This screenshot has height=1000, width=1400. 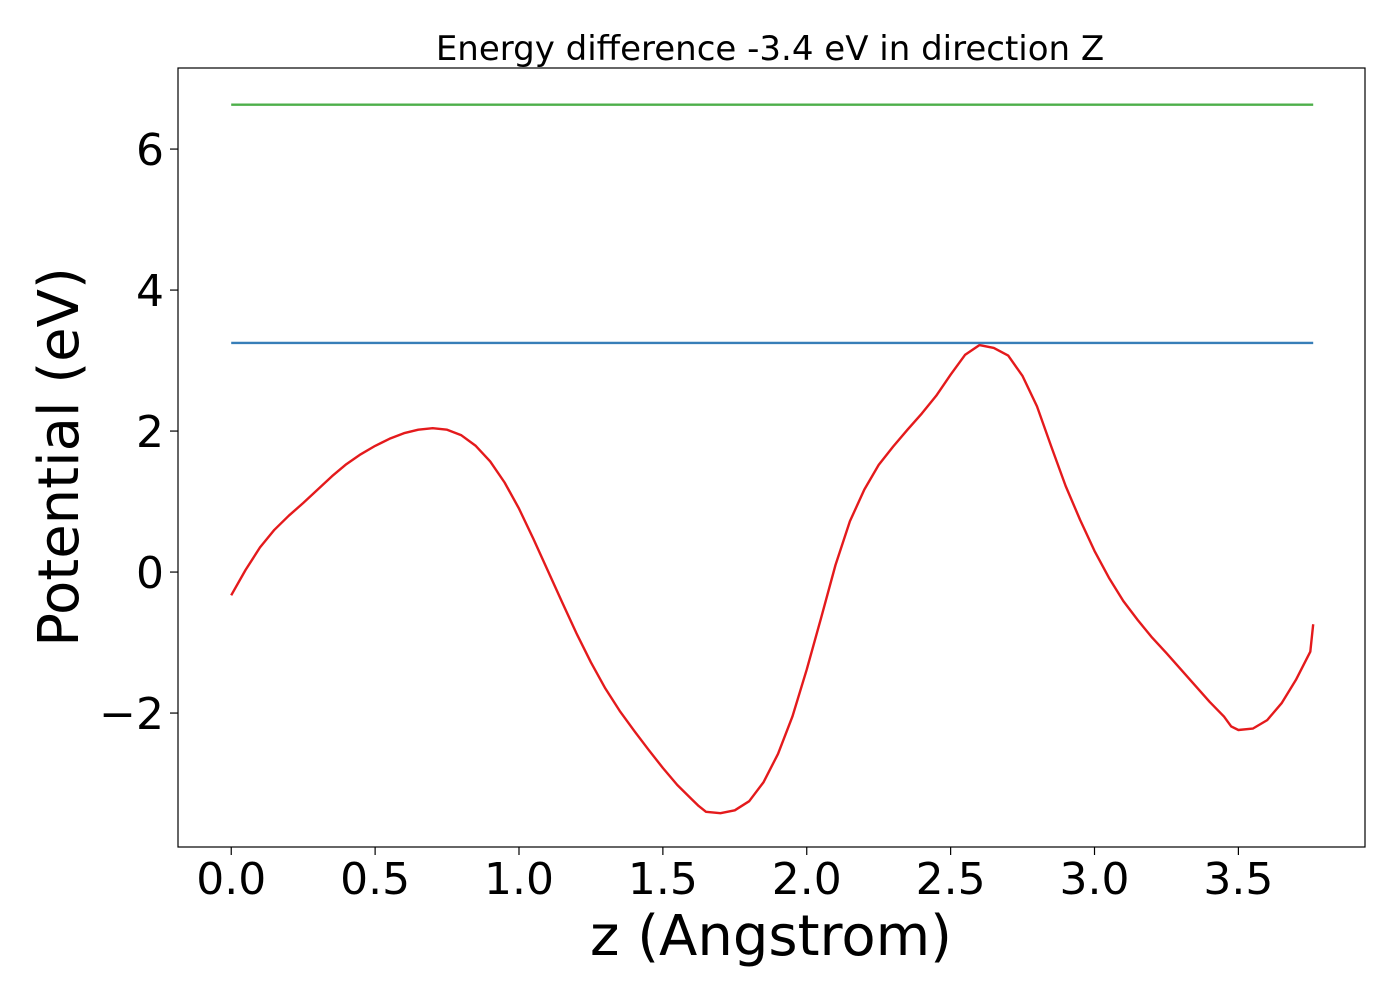 What do you see at coordinates (770, 49) in the screenshot?
I see `chart-title: Energy difference -3.4 eV in direction Z` at bounding box center [770, 49].